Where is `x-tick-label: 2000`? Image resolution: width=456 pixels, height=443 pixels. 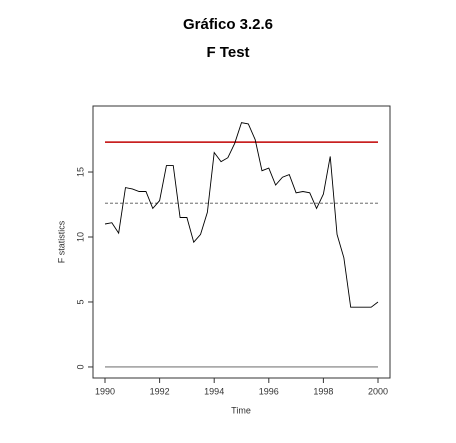 x-tick-label: 2000 is located at coordinates (378, 391).